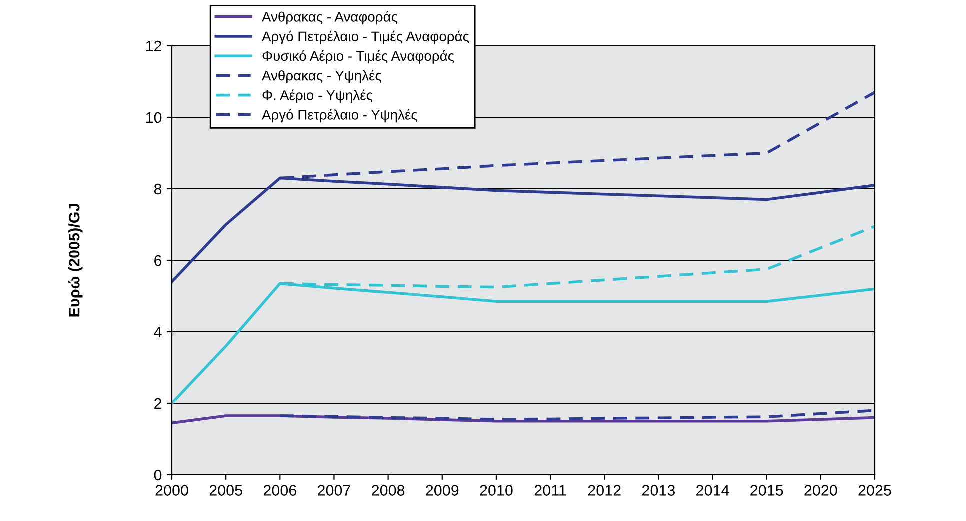 This screenshot has height=521, width=966. I want to click on x-tick-label: 2013, so click(659, 490).